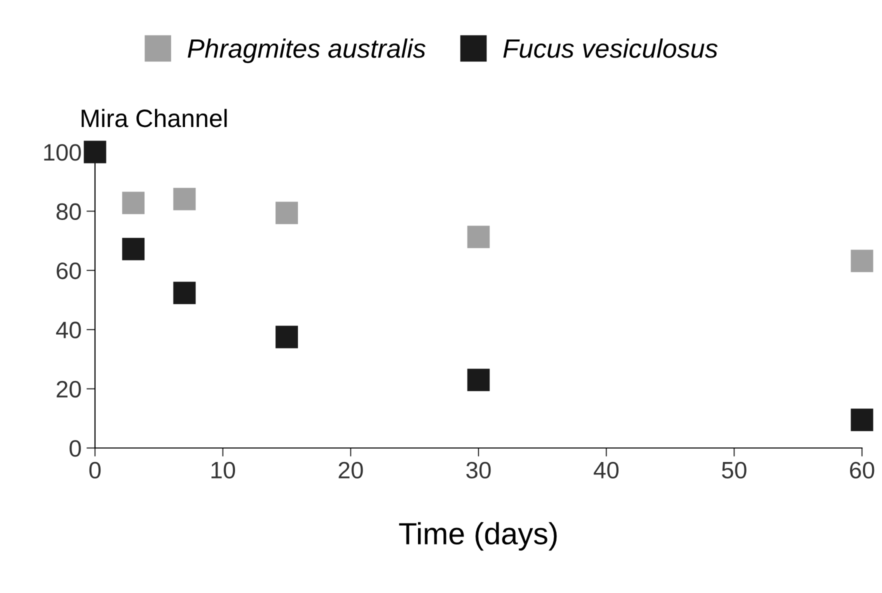 The image size is (882, 593). I want to click on y-tick-label: 0, so click(75, 448).